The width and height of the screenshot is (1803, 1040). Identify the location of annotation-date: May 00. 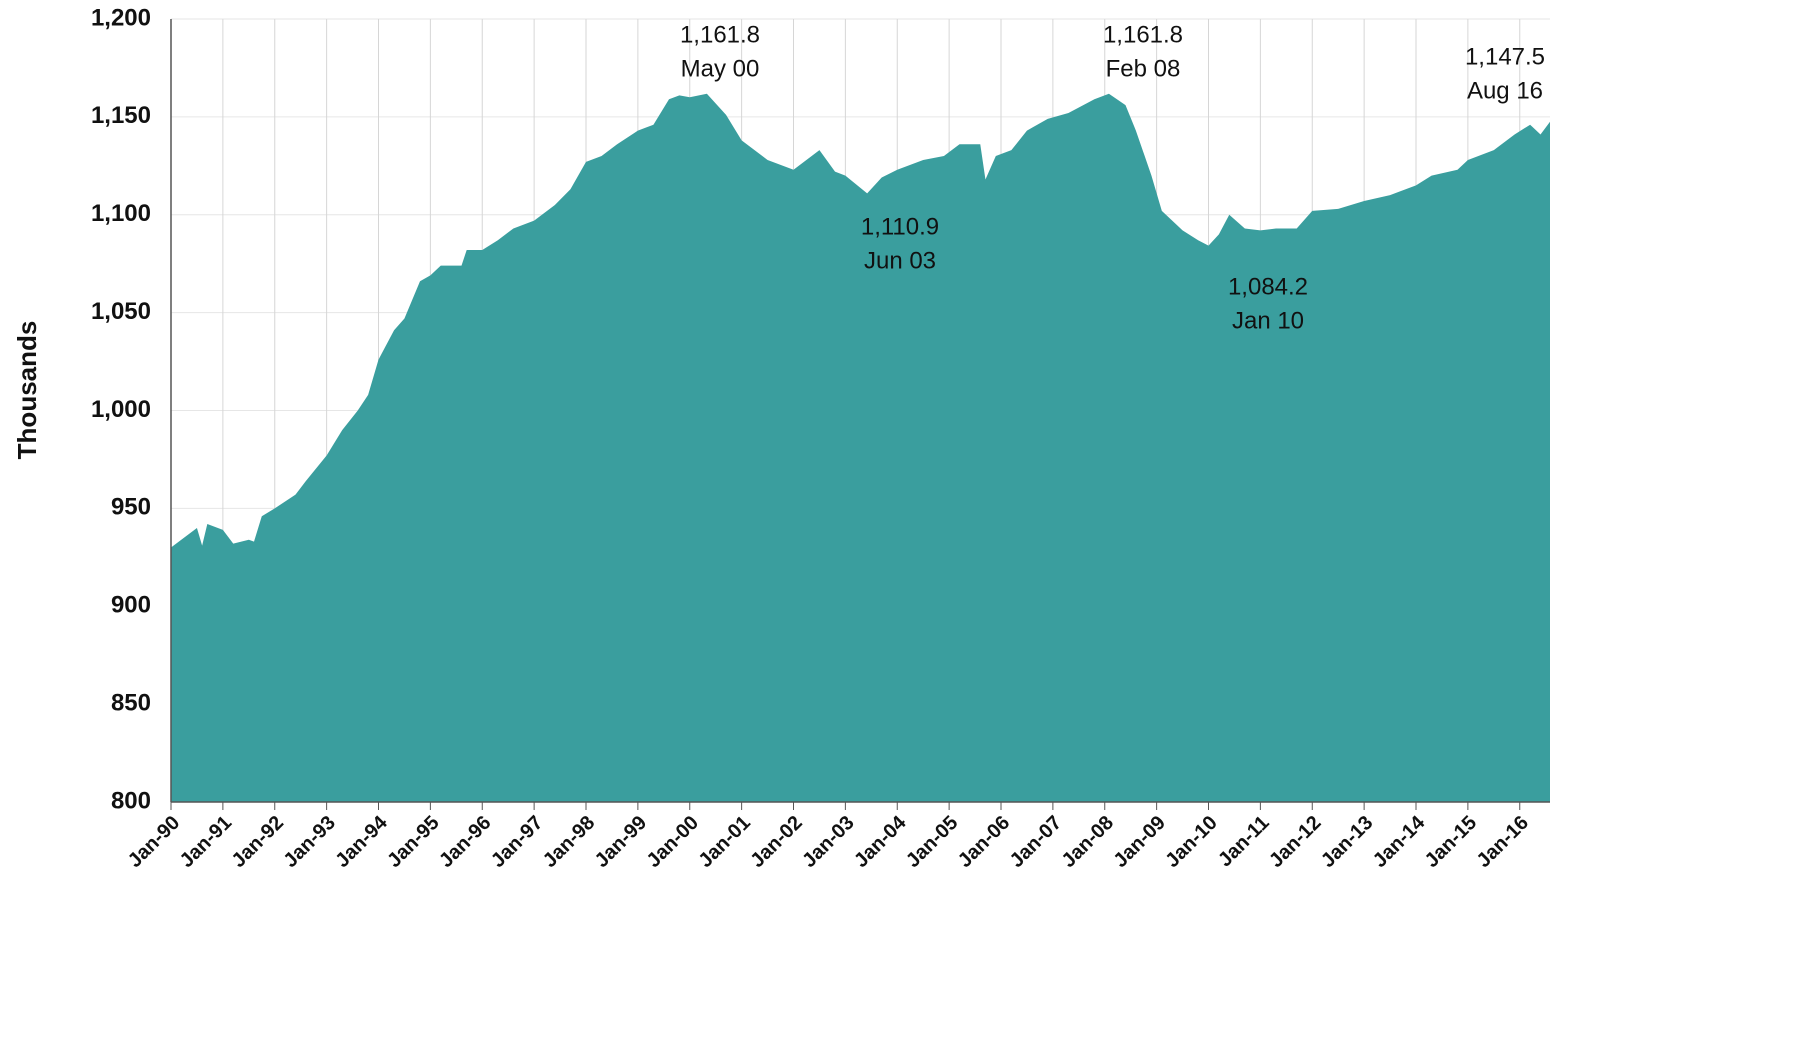
(720, 68).